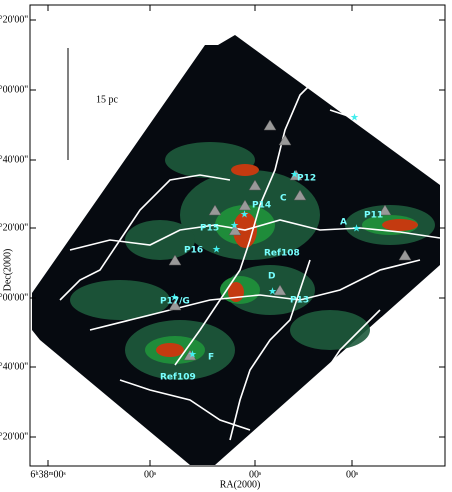 The width and height of the screenshot is (452, 492). Describe the element at coordinates (14, 297) in the screenshot. I see `y-tick-label: 4°00'00''` at that location.